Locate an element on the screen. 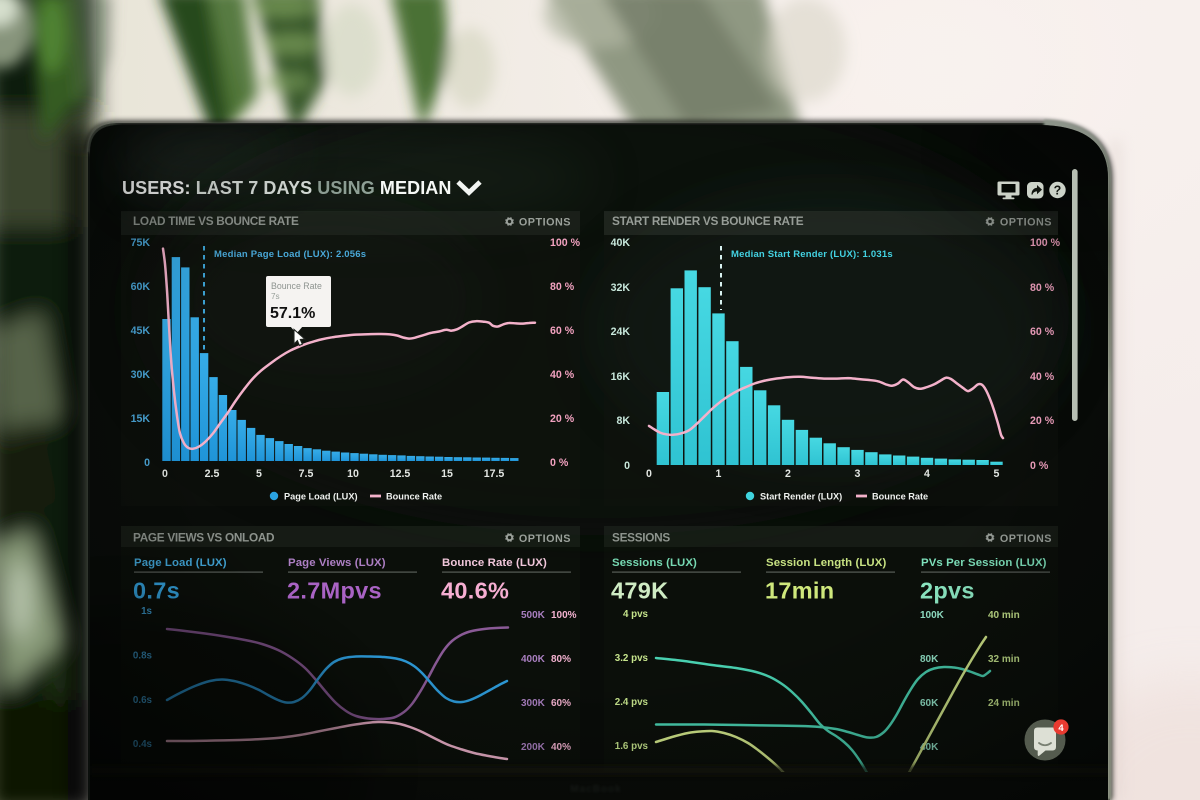  svg-text: 4 is located at coordinates (1061, 728).